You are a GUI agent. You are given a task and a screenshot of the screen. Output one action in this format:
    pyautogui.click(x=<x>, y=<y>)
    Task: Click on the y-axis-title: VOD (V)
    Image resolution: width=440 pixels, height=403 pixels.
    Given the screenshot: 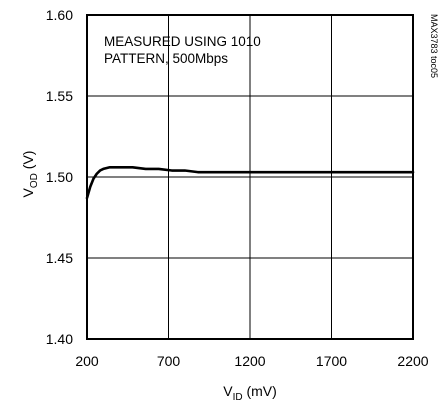 What is the action you would take?
    pyautogui.click(x=30, y=174)
    